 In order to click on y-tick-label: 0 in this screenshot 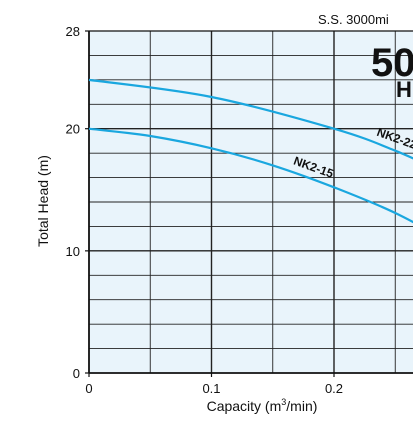, I will do `click(76, 373)`.